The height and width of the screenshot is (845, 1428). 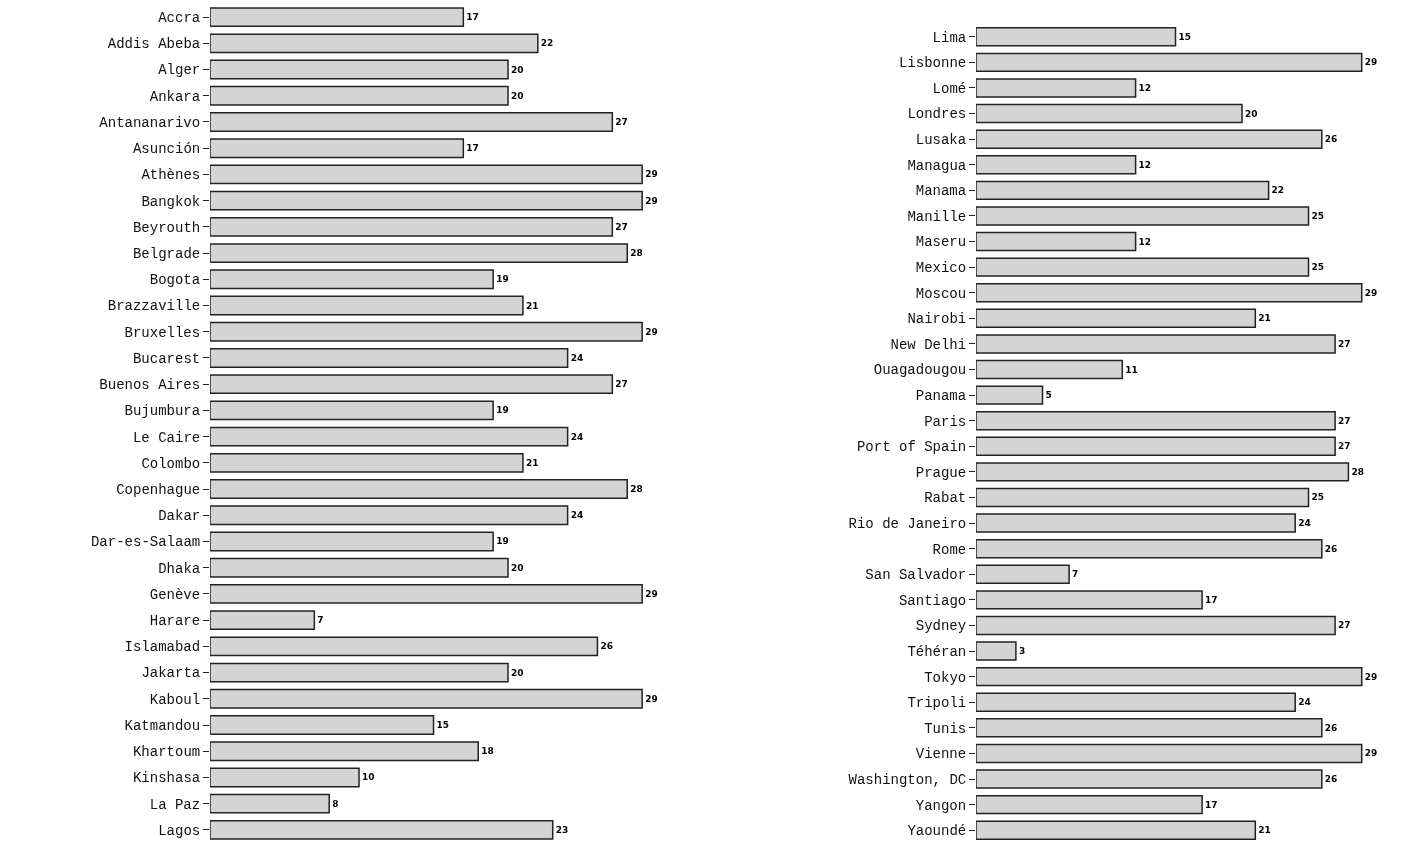 I want to click on y-tick-label: Port of Spain, so click(x=911, y=447).